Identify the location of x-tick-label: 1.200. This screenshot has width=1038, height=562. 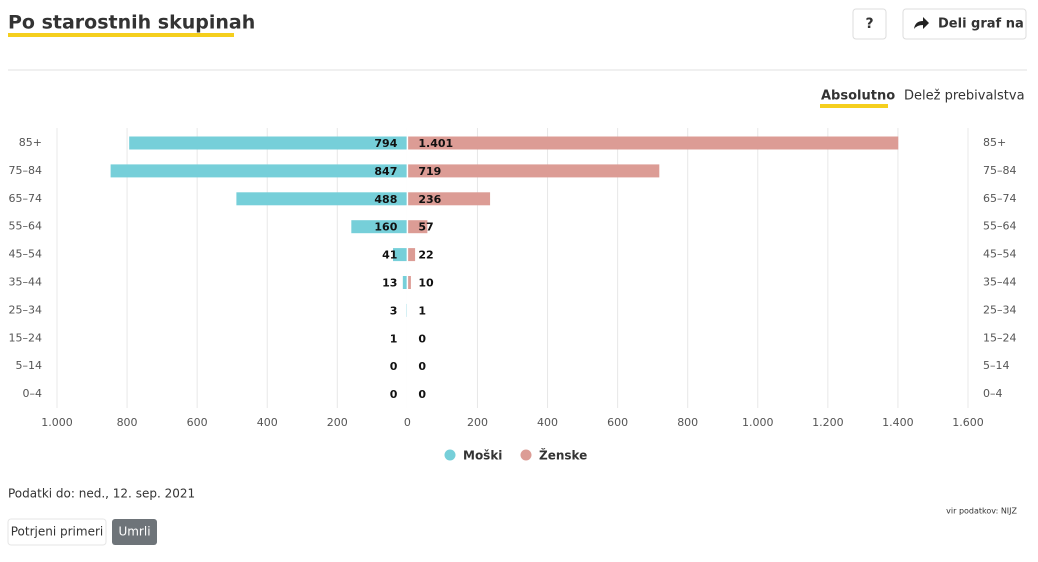
(828, 422).